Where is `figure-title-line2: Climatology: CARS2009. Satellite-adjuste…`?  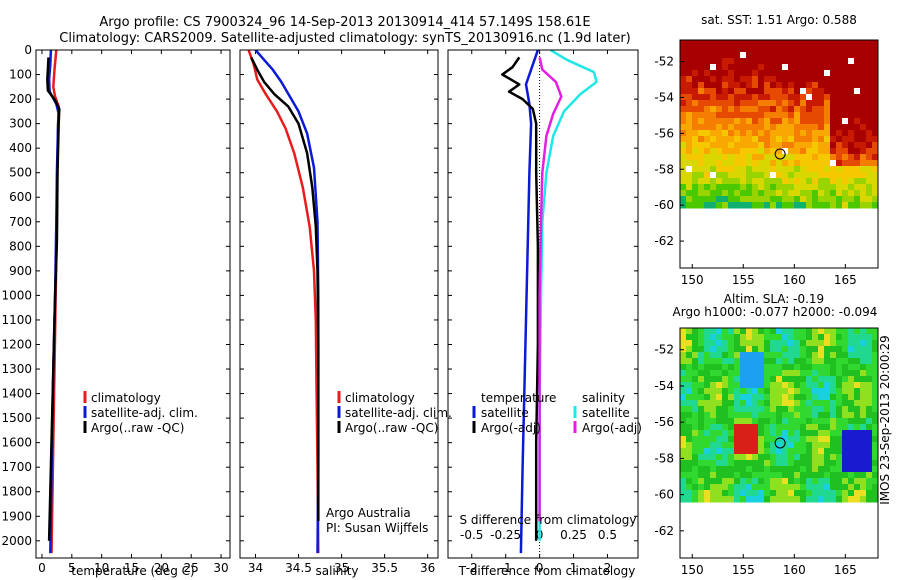
figure-title-line2: Climatology: CARS2009. Satellite-adjuste… is located at coordinates (345, 38).